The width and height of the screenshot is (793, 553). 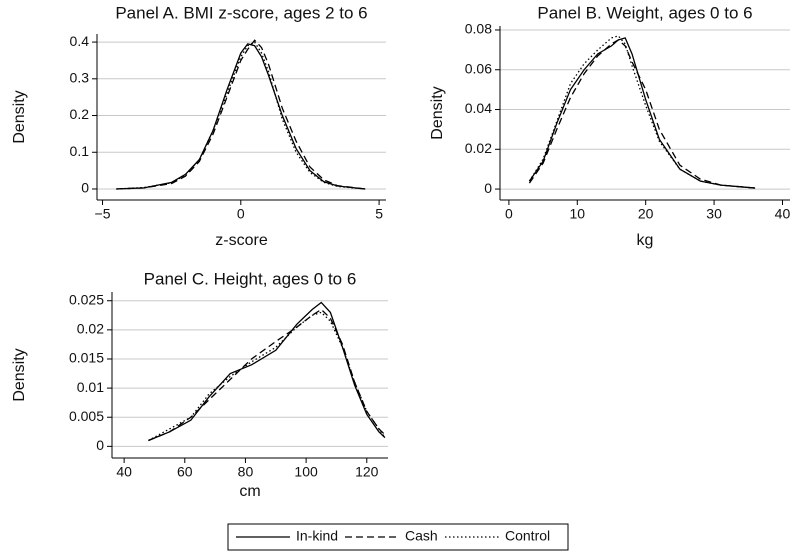 What do you see at coordinates (80, 41) in the screenshot?
I see `y-tick-label: 0.4` at bounding box center [80, 41].